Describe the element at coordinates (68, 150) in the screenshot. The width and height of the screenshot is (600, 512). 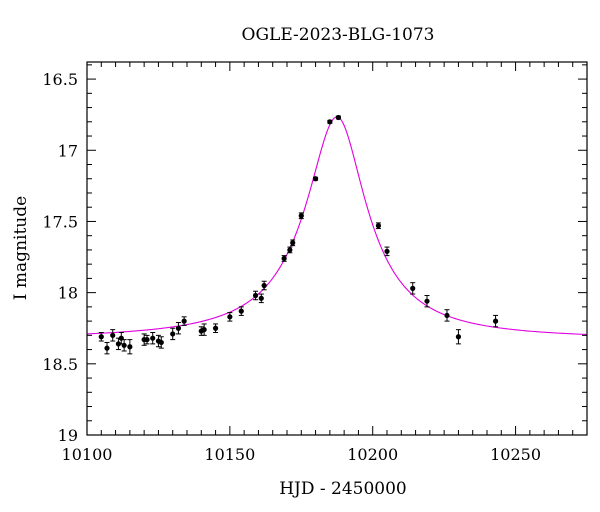
I see `y-tick-label: 17` at that location.